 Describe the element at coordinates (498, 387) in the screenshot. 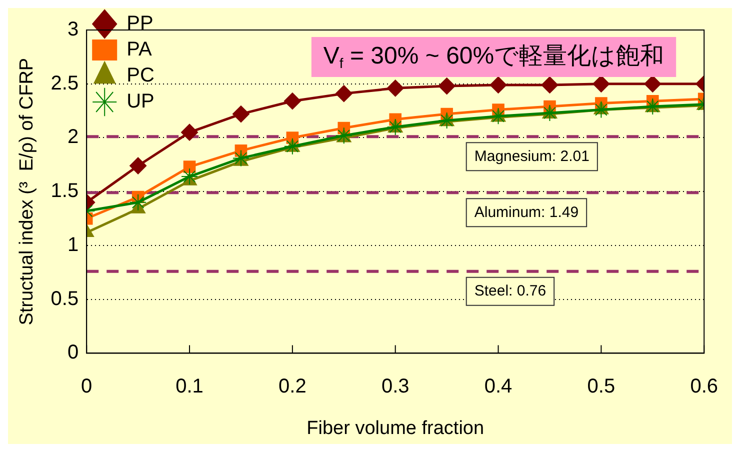

I see `x-tick-label: 0.4` at that location.